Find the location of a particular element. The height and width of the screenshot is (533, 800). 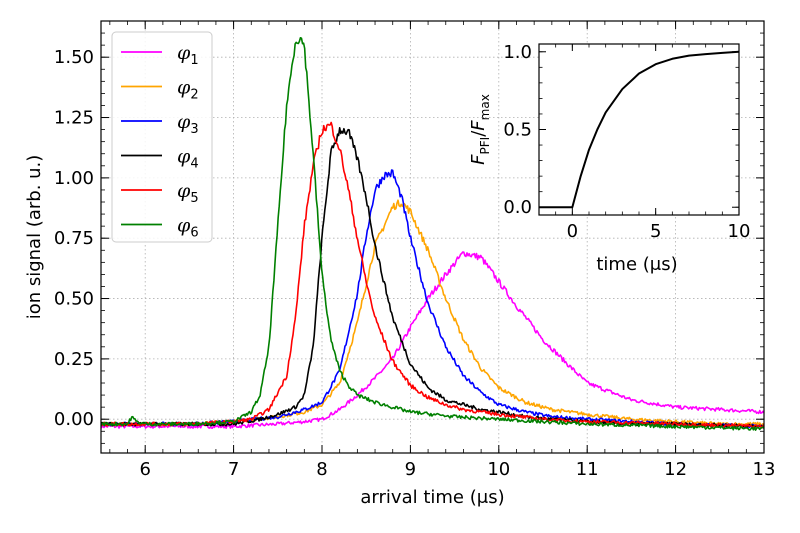

main-y-tick-label: 1.00 is located at coordinates (74, 178).